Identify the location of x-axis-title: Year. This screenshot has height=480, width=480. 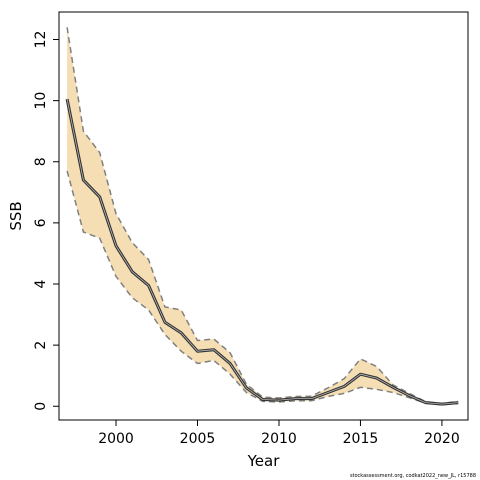
(264, 461).